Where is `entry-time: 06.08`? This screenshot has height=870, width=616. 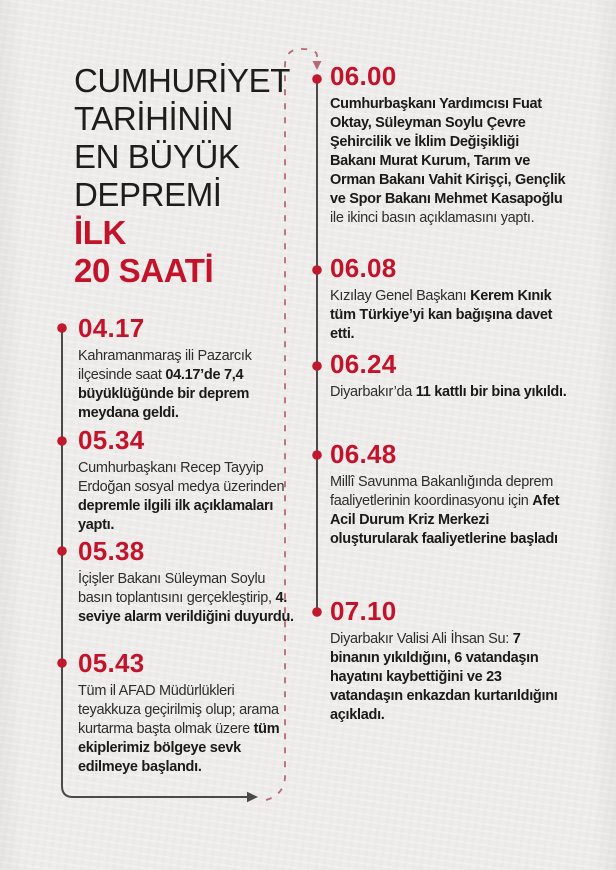
entry-time: 06.08 is located at coordinates (363, 268).